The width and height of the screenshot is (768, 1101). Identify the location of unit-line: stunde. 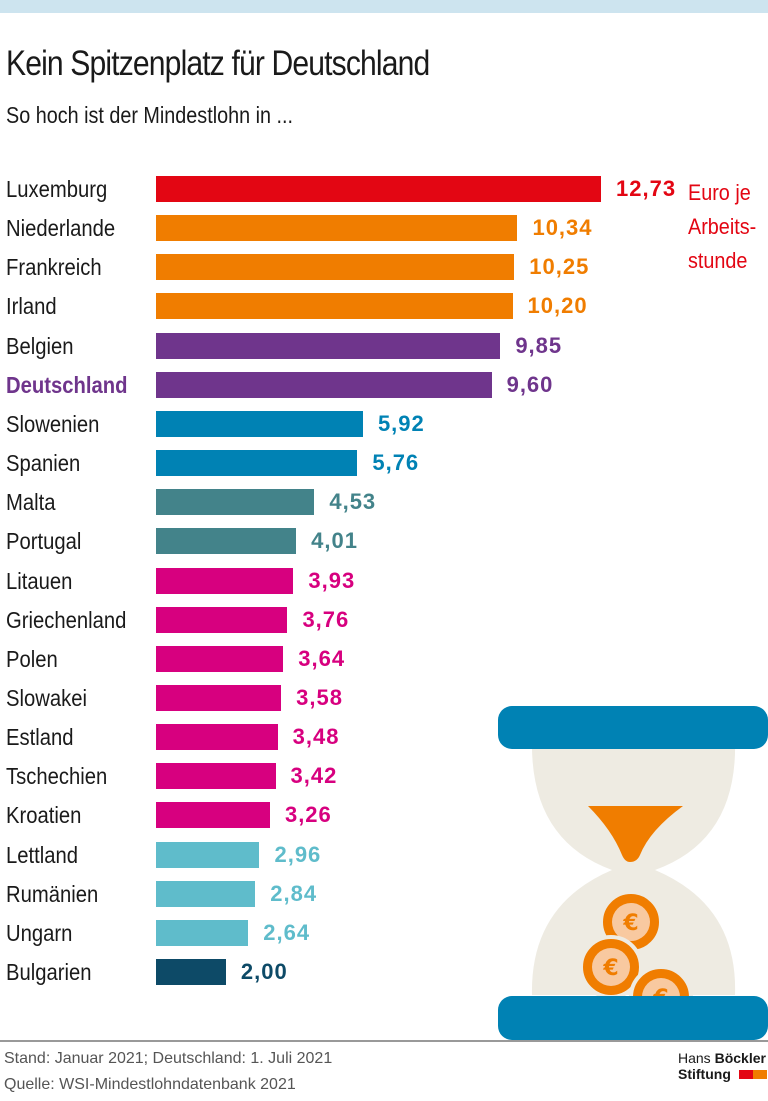
(718, 260).